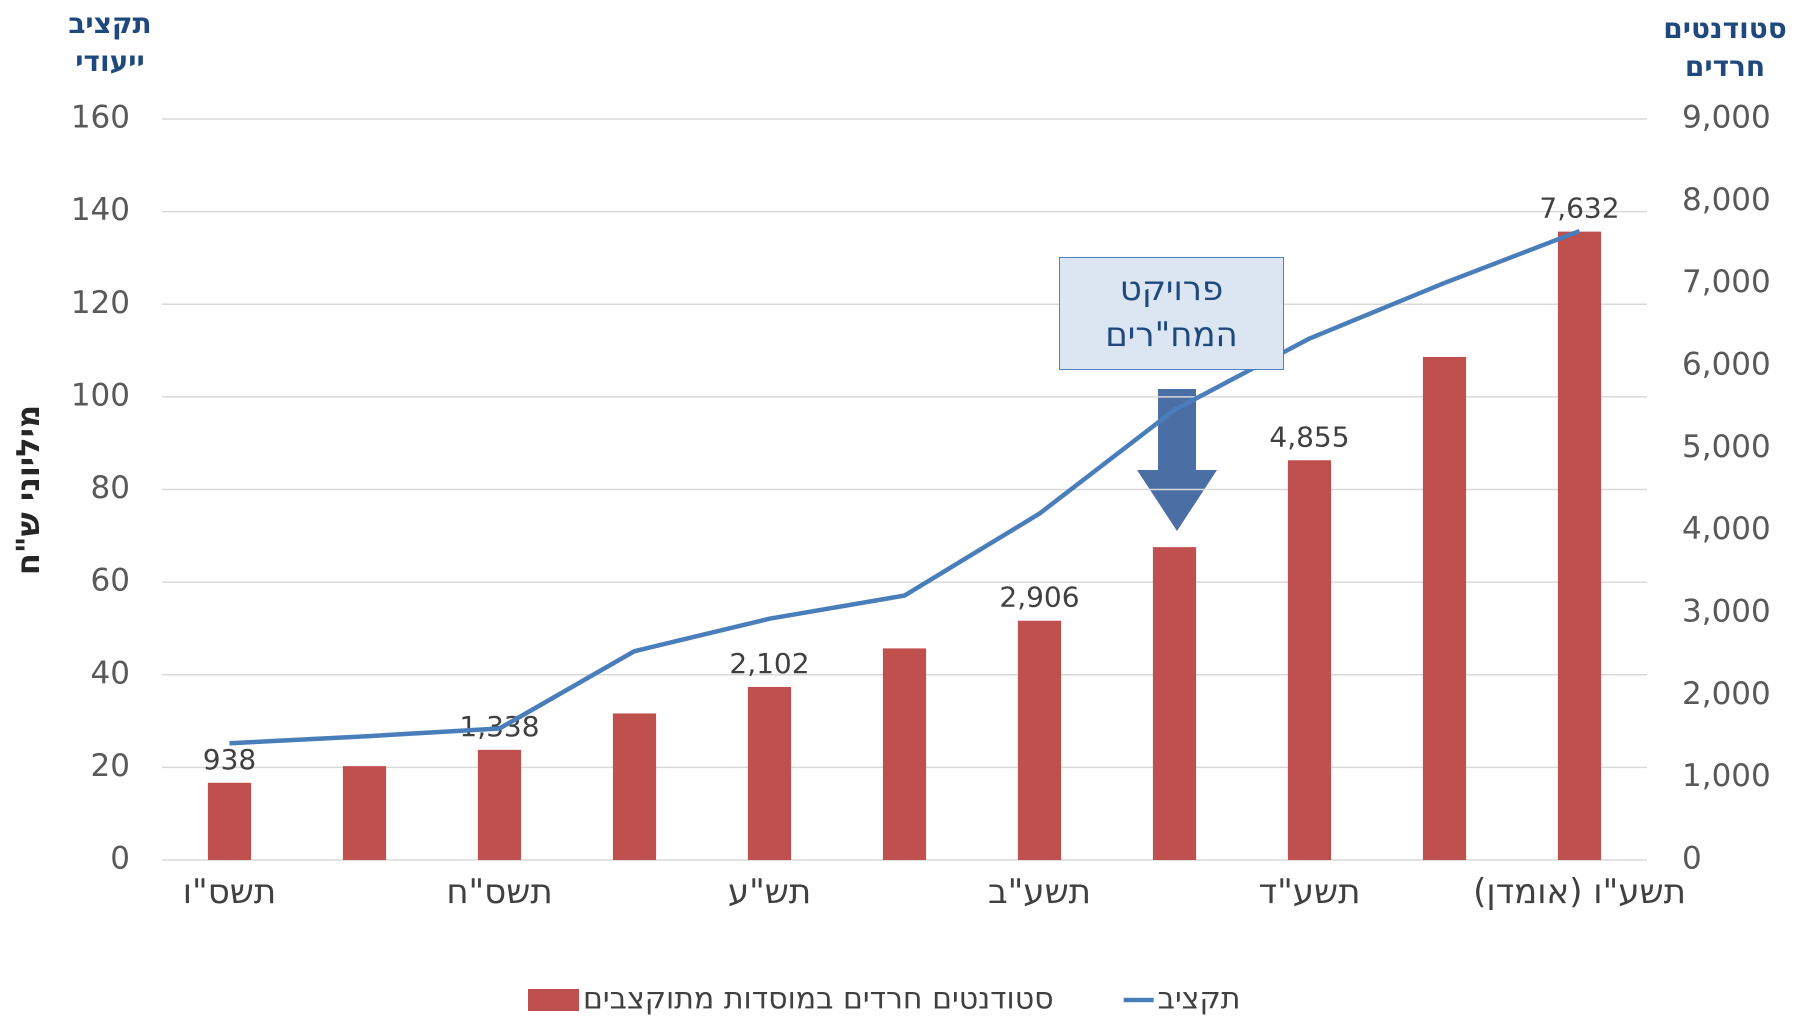 This screenshot has width=1810, height=1019. Describe the element at coordinates (553, 1000) in the screenshot. I see `legend-swatch` at that location.